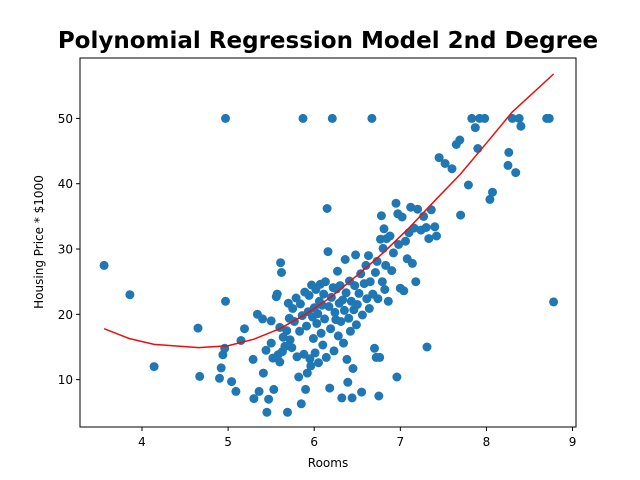 Image resolution: width=640 pixels, height=480 pixels. Describe the element at coordinates (65, 315) in the screenshot. I see `y-tick-label: 20` at that location.